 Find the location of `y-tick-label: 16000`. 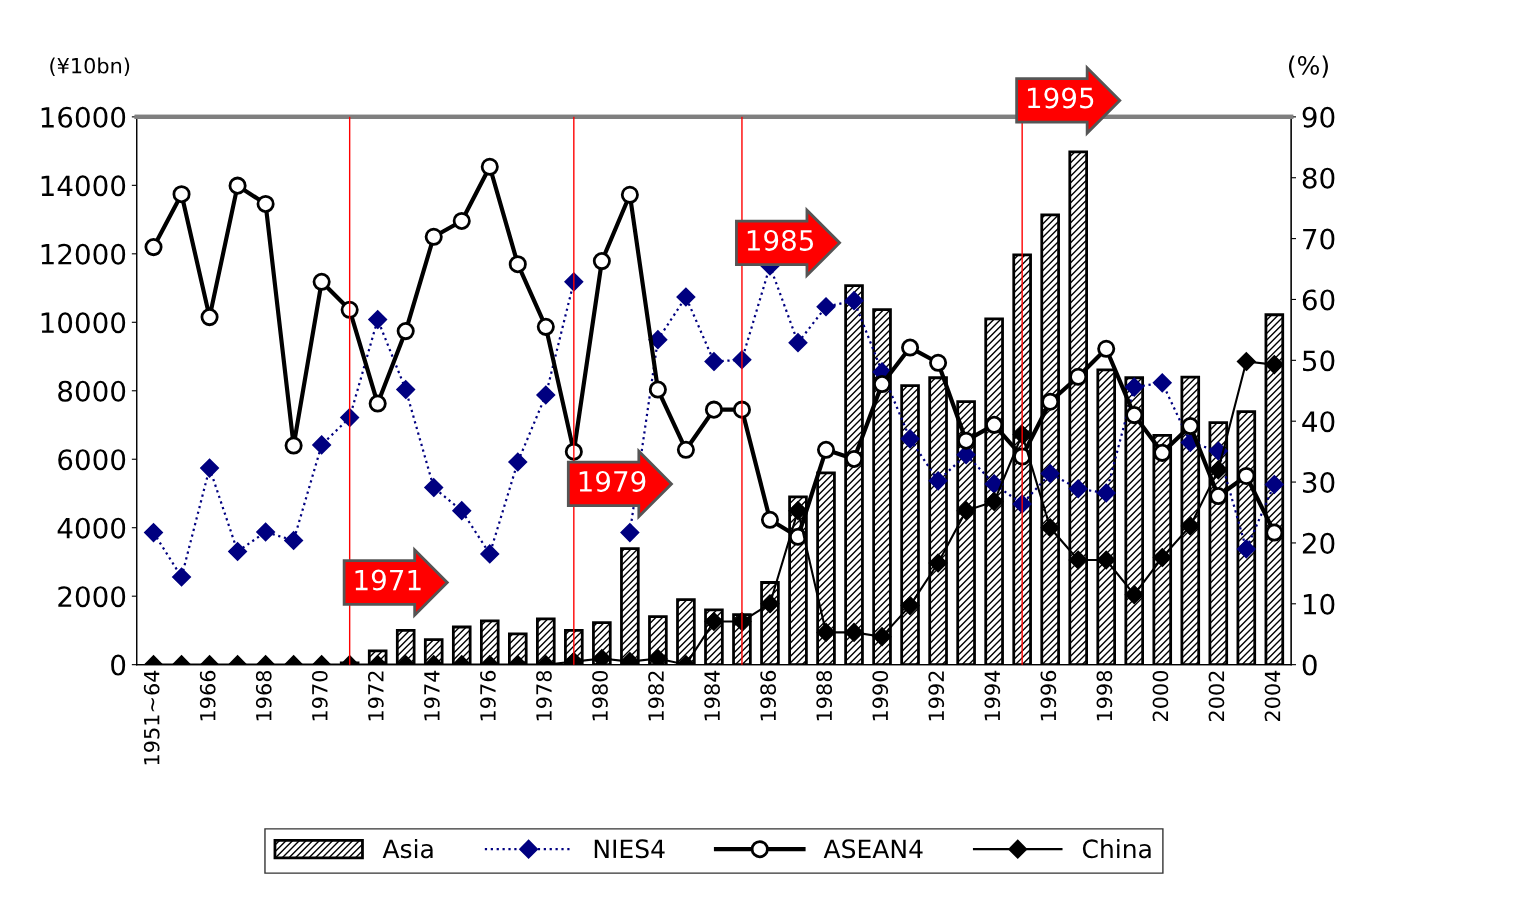

y-tick-label: 16000 is located at coordinates (83, 117).